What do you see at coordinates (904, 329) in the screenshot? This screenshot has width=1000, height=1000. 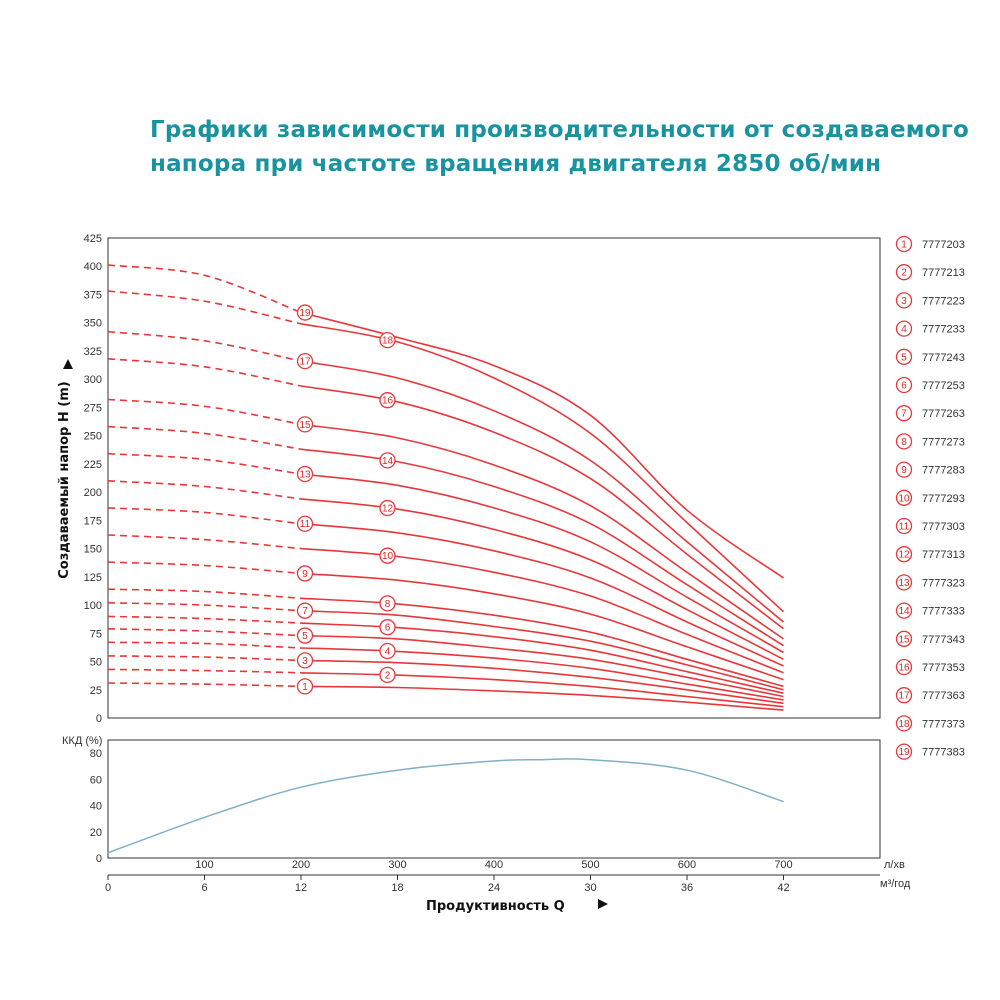 I see `legend-marker-number: 4` at bounding box center [904, 329].